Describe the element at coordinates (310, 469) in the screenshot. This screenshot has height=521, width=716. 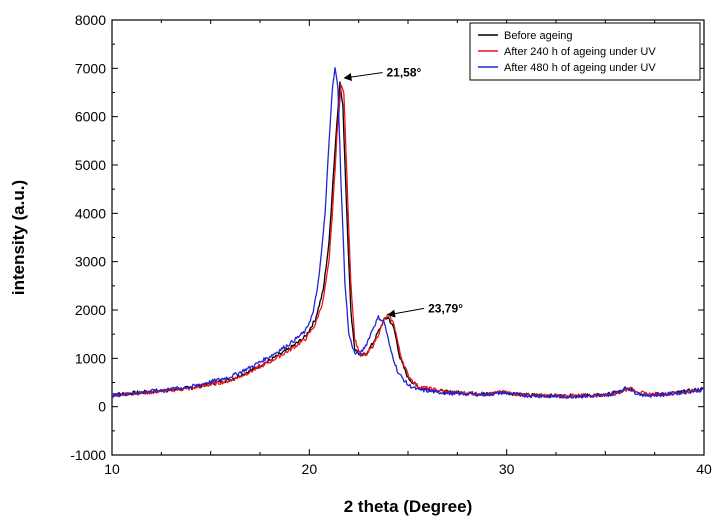
I see `x-tick-label: 20` at that location.